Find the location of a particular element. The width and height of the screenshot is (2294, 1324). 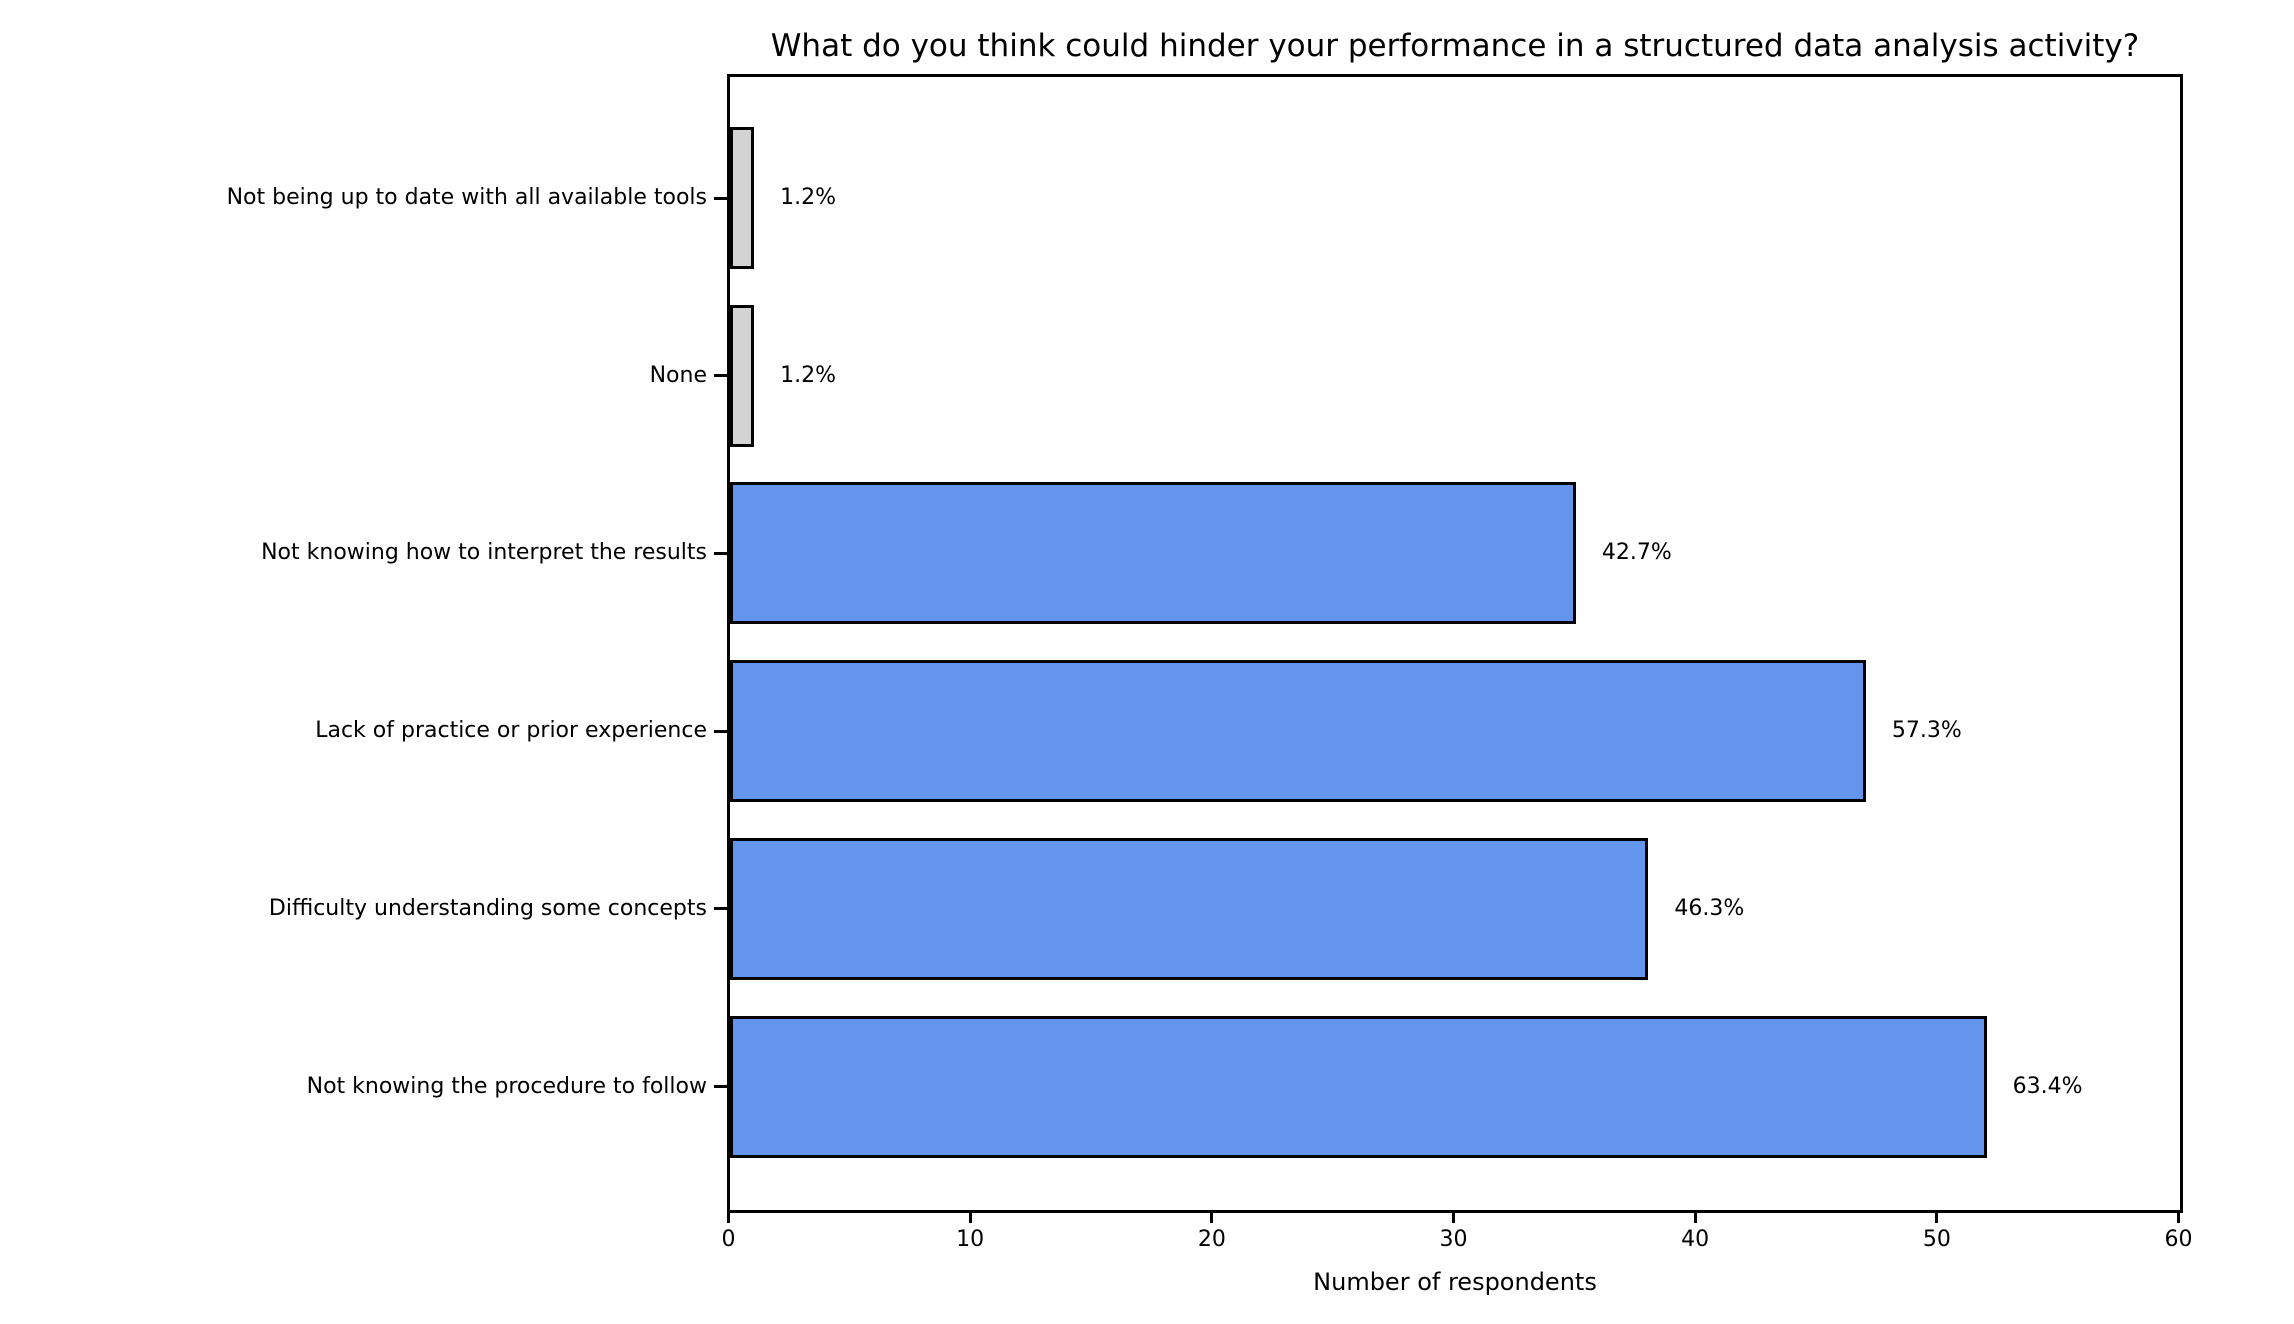

y-tick-label: Not knowing the procedure to follow is located at coordinates (506, 1086).